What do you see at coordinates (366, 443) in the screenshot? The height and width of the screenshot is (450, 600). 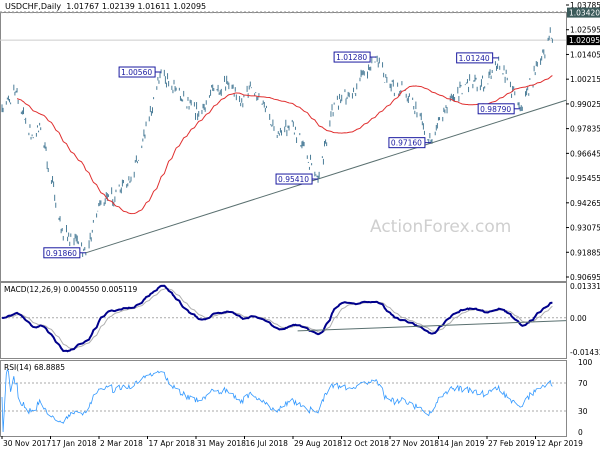 I see `x-tick-label: 12 Oct 2018` at bounding box center [366, 443].